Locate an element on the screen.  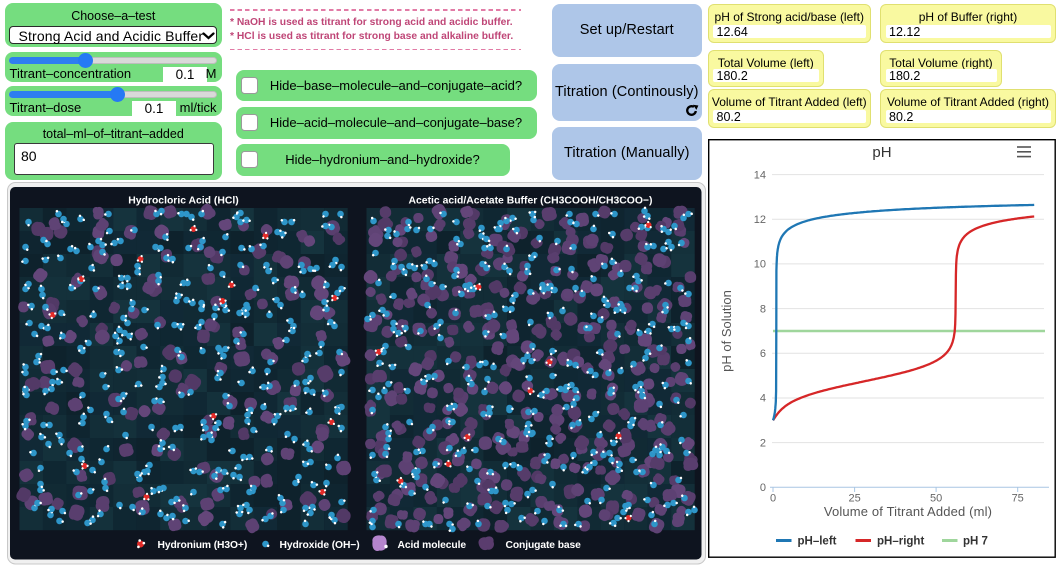
svg-text: 50 is located at coordinates (936, 499).